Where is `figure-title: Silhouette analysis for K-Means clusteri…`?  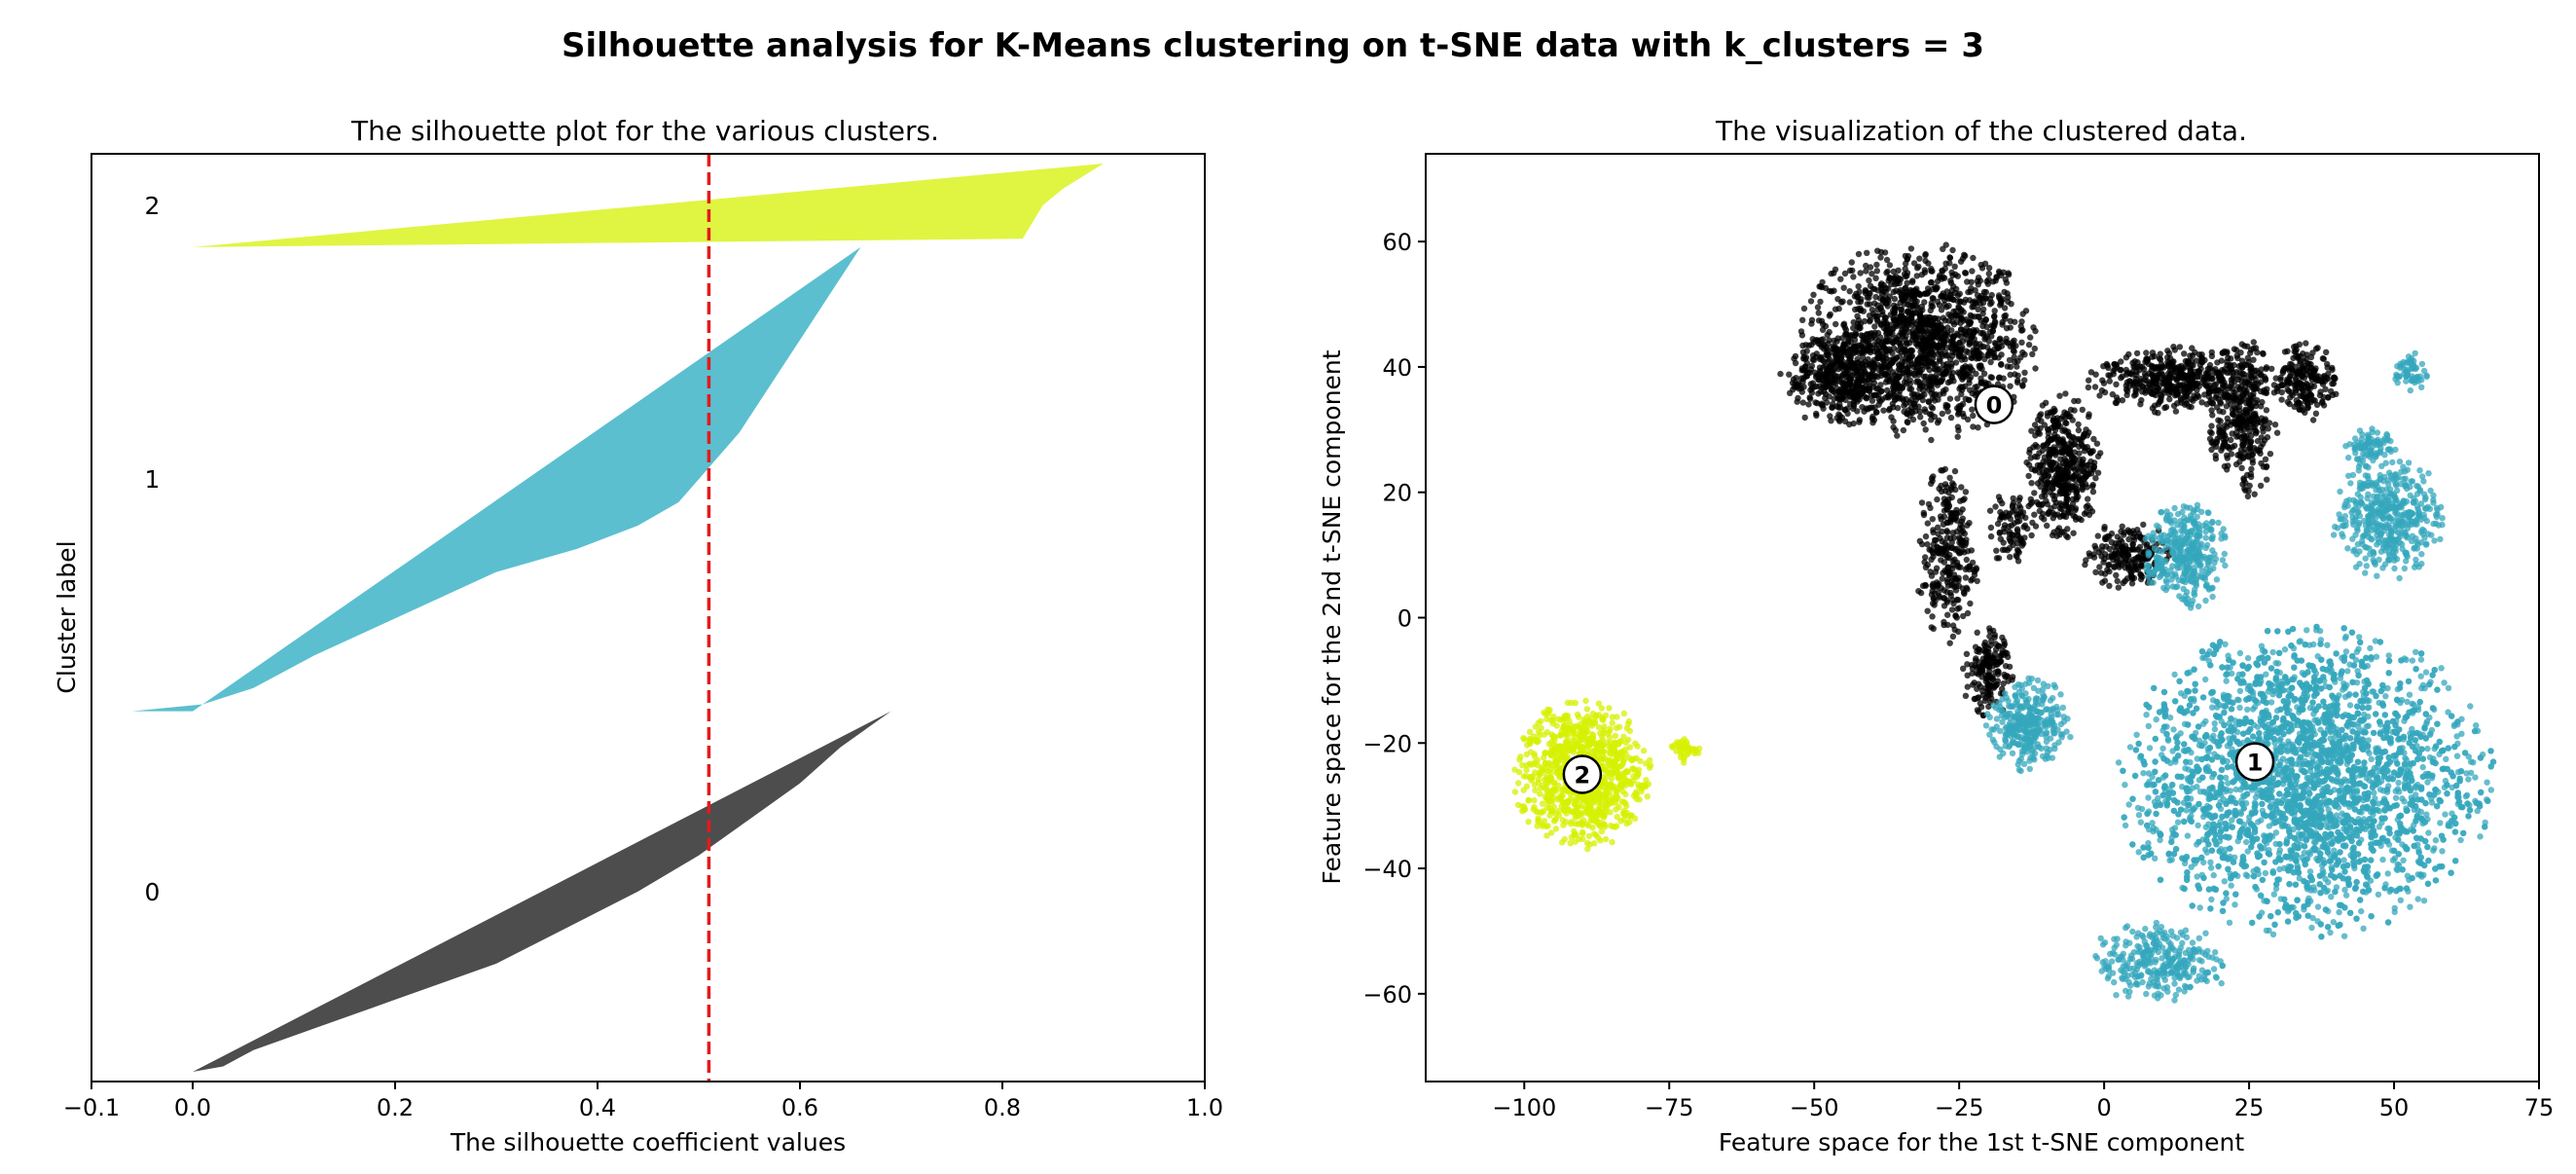 figure-title: Silhouette analysis for K-Means clusteri… is located at coordinates (1273, 45).